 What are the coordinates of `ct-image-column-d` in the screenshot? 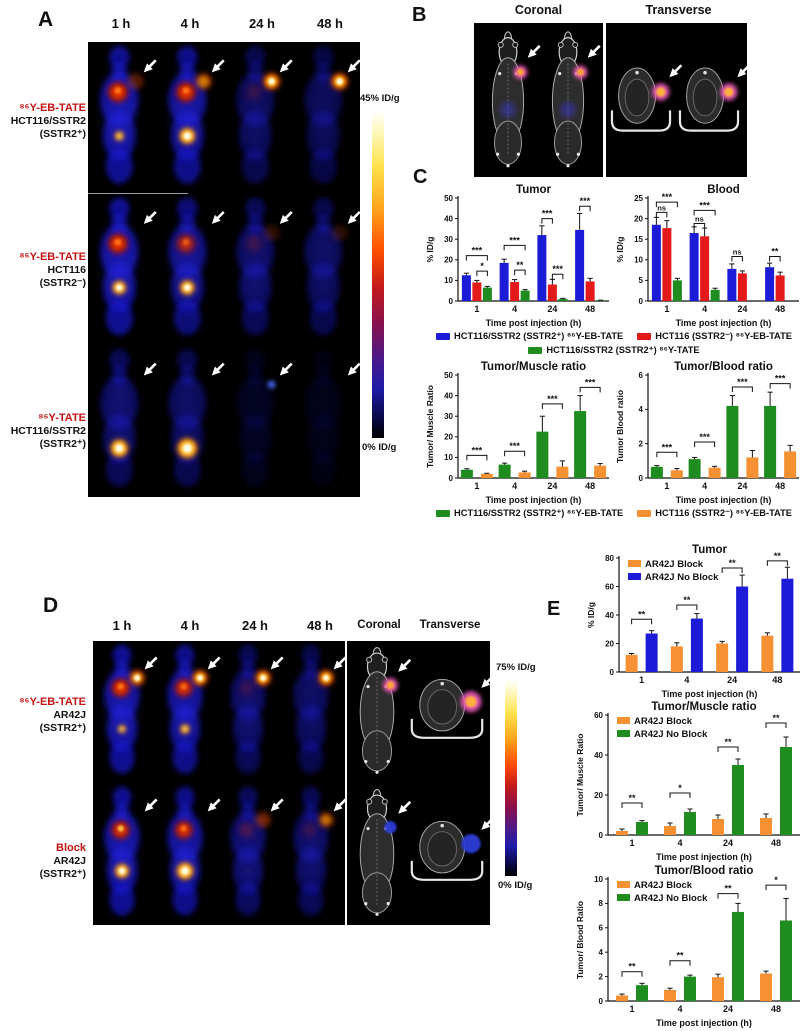 It's located at (421, 783).